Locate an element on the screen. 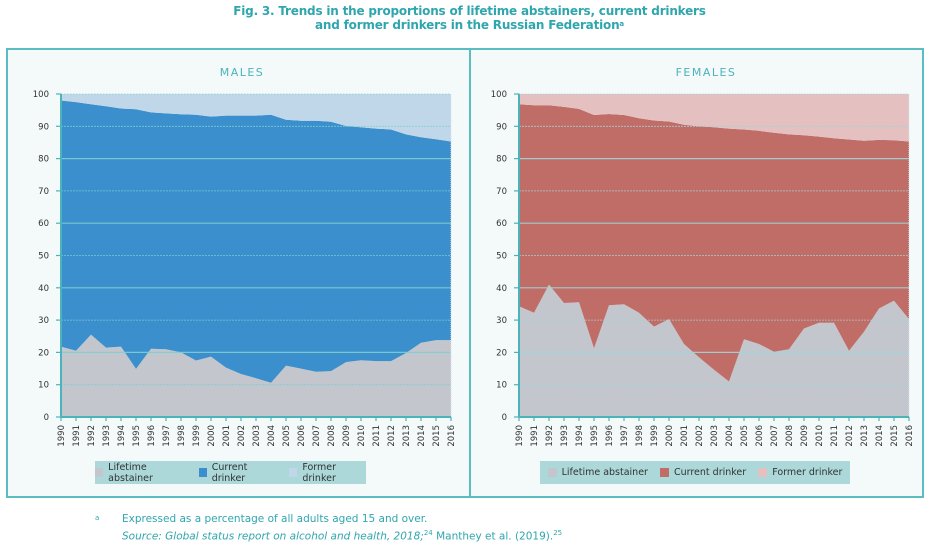  females-legend-current: Current drinker is located at coordinates (703, 472).